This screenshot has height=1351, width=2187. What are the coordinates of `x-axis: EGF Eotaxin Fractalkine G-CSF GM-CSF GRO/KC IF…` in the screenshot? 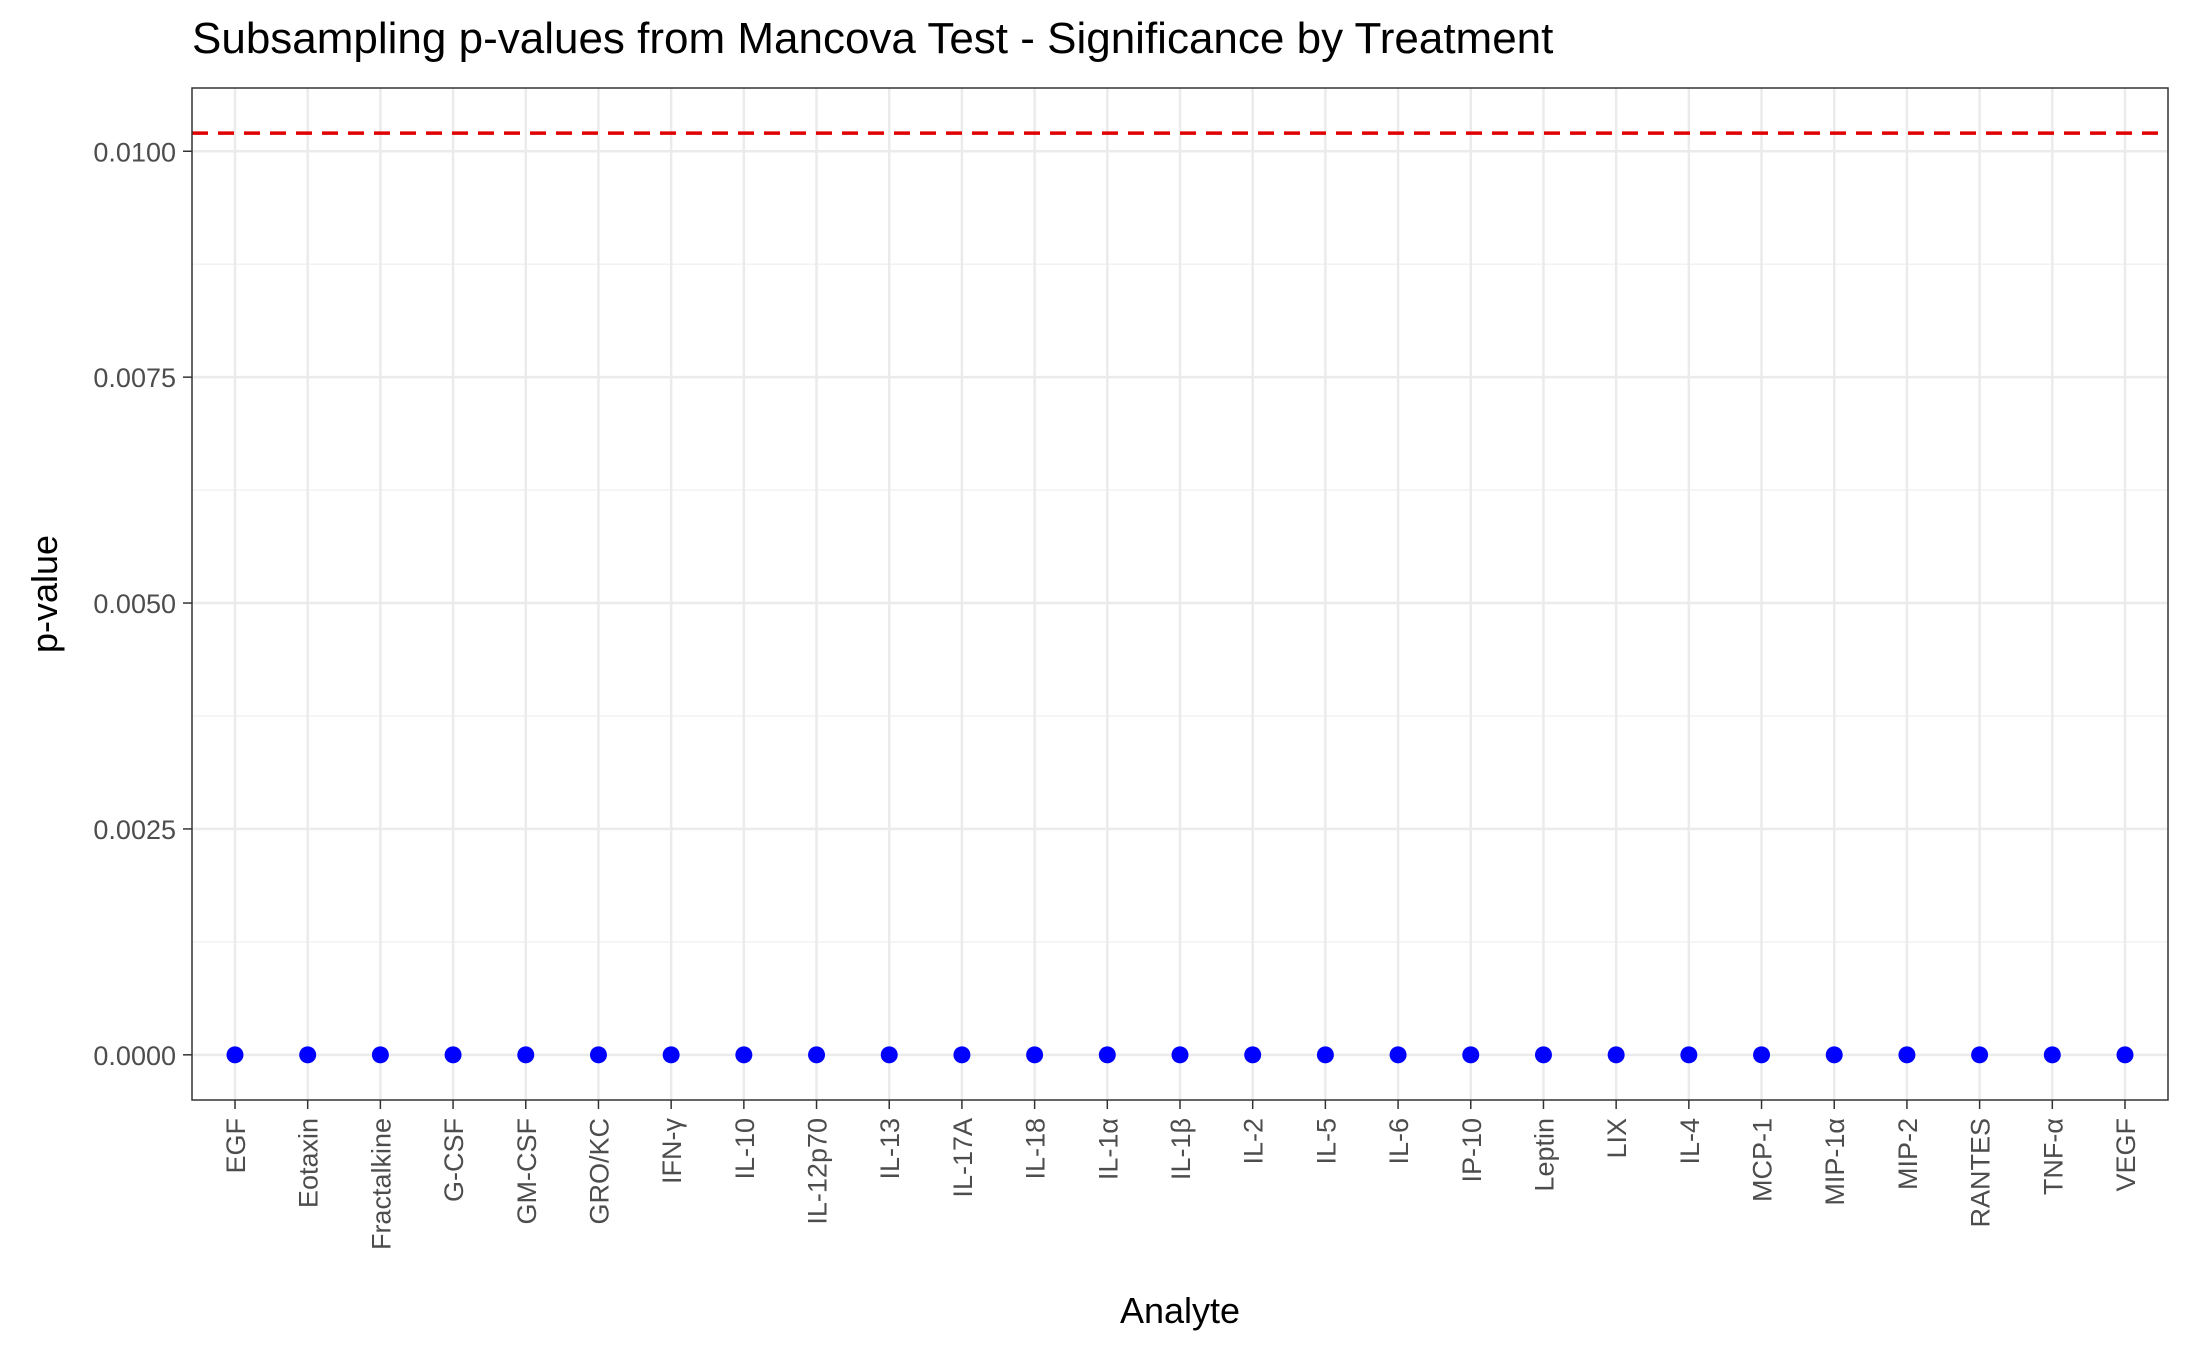 It's located at (1181, 1175).